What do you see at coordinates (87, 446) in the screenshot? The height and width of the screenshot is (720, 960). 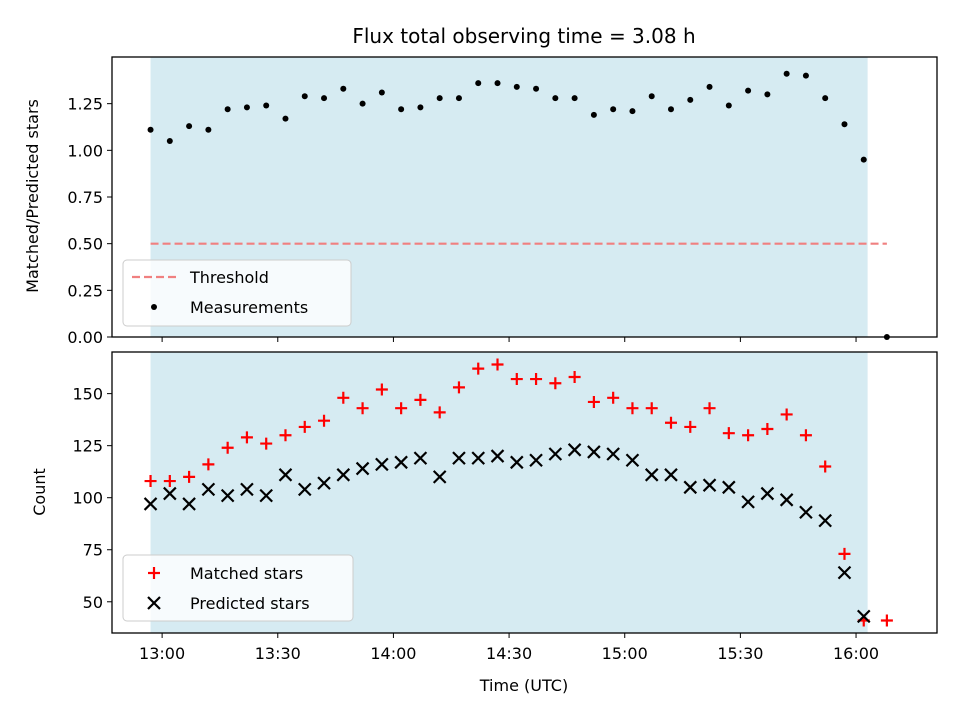 I see `y-tick-label: 125` at bounding box center [87, 446].